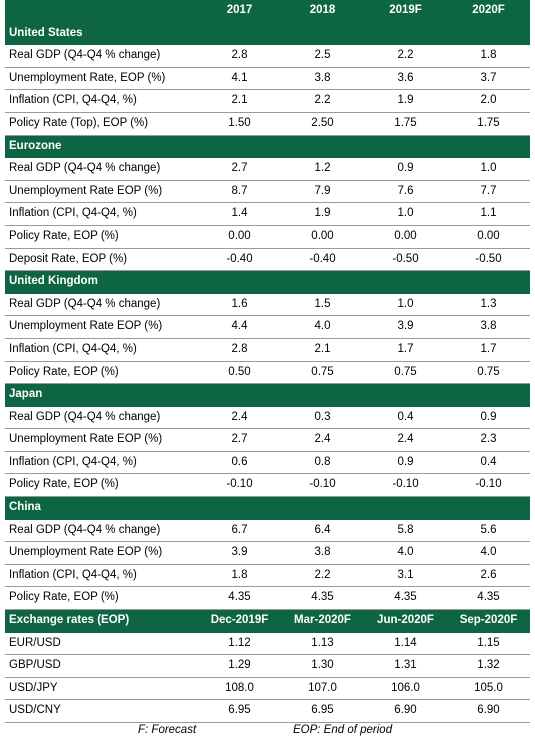 Image resolution: width=535 pixels, height=743 pixels. What do you see at coordinates (239, 711) in the screenshot?
I see `fx-value: 6.95` at bounding box center [239, 711].